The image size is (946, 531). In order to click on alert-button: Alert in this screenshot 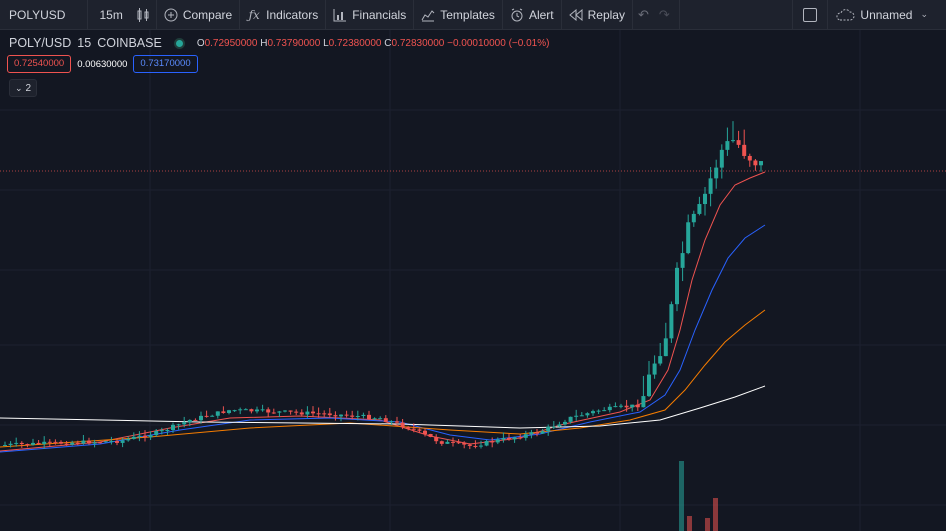, I will do `click(532, 14)`.